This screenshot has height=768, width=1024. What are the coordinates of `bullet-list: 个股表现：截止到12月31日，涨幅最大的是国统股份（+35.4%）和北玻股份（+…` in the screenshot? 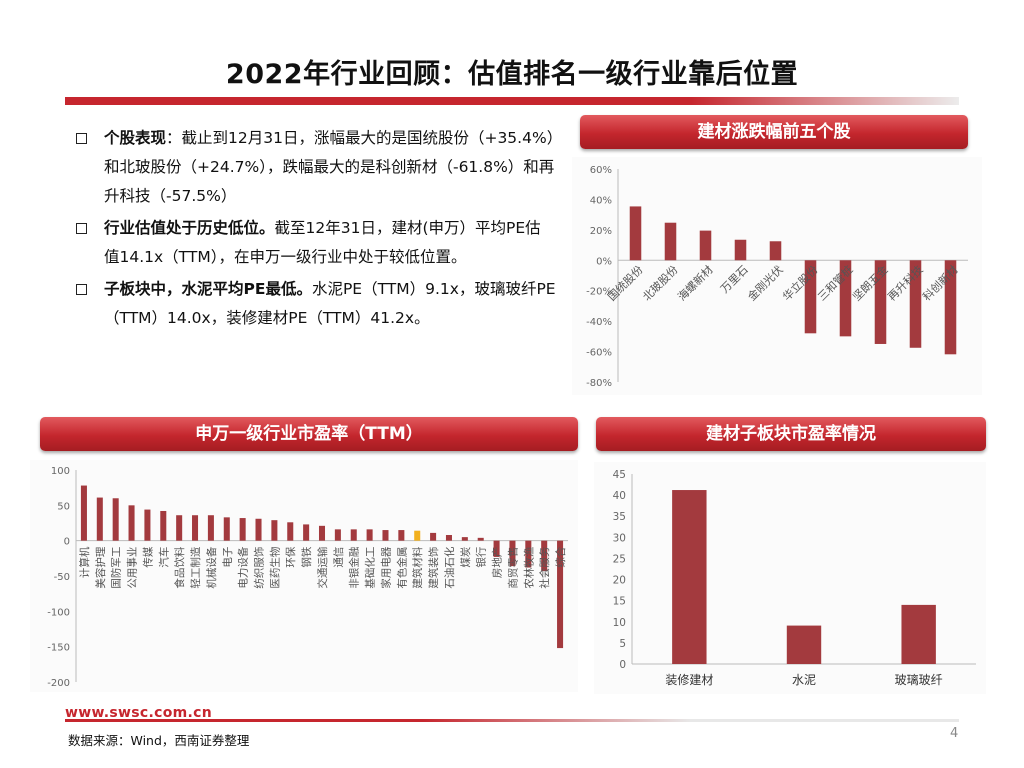 It's located at (316, 230).